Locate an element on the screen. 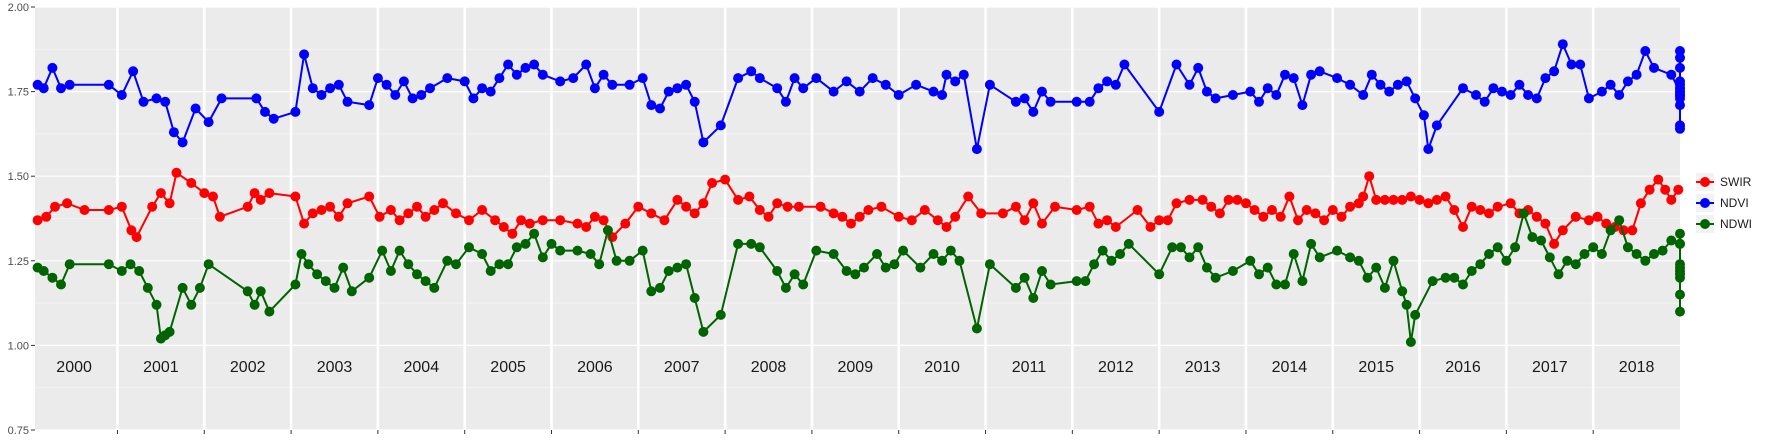 The image size is (1773, 442). year-label: 2009 is located at coordinates (856, 367).